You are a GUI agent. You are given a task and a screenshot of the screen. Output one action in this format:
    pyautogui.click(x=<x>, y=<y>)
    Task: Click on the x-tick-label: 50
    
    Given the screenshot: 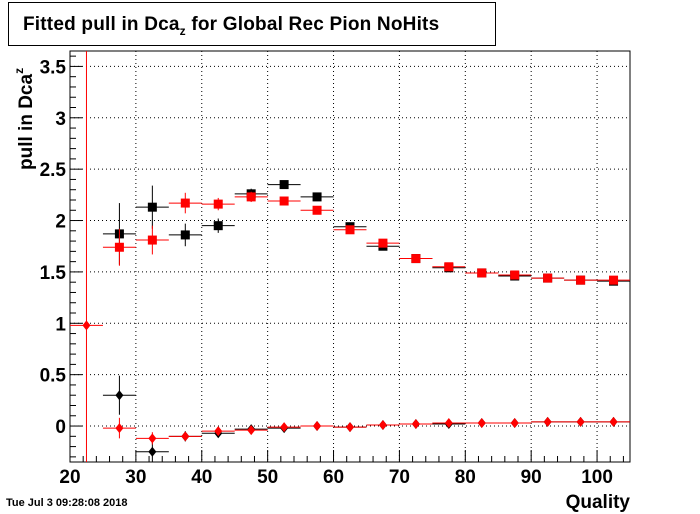 What is the action you would take?
    pyautogui.click(x=267, y=477)
    